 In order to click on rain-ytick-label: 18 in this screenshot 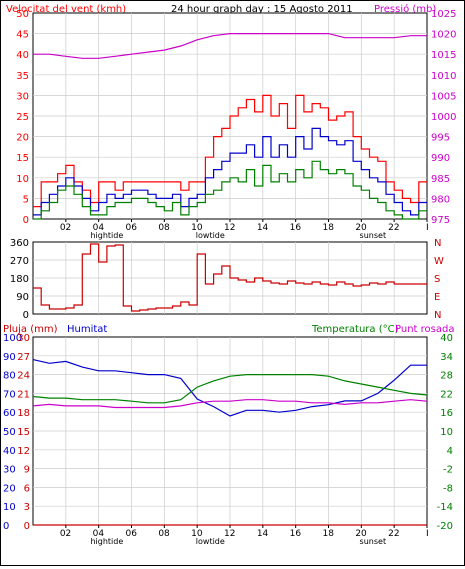, I will do `click(23, 413)`.